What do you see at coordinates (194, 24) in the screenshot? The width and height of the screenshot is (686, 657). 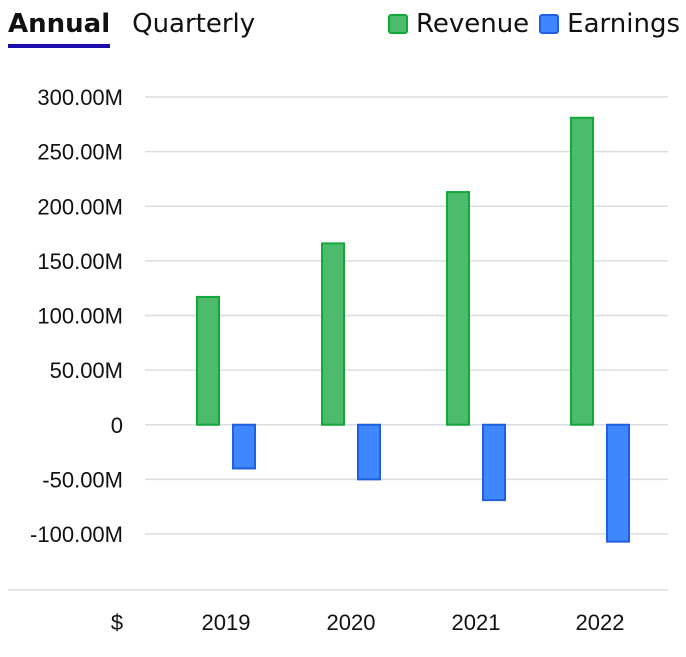 I see `tab-quarterly: Quarterly` at bounding box center [194, 24].